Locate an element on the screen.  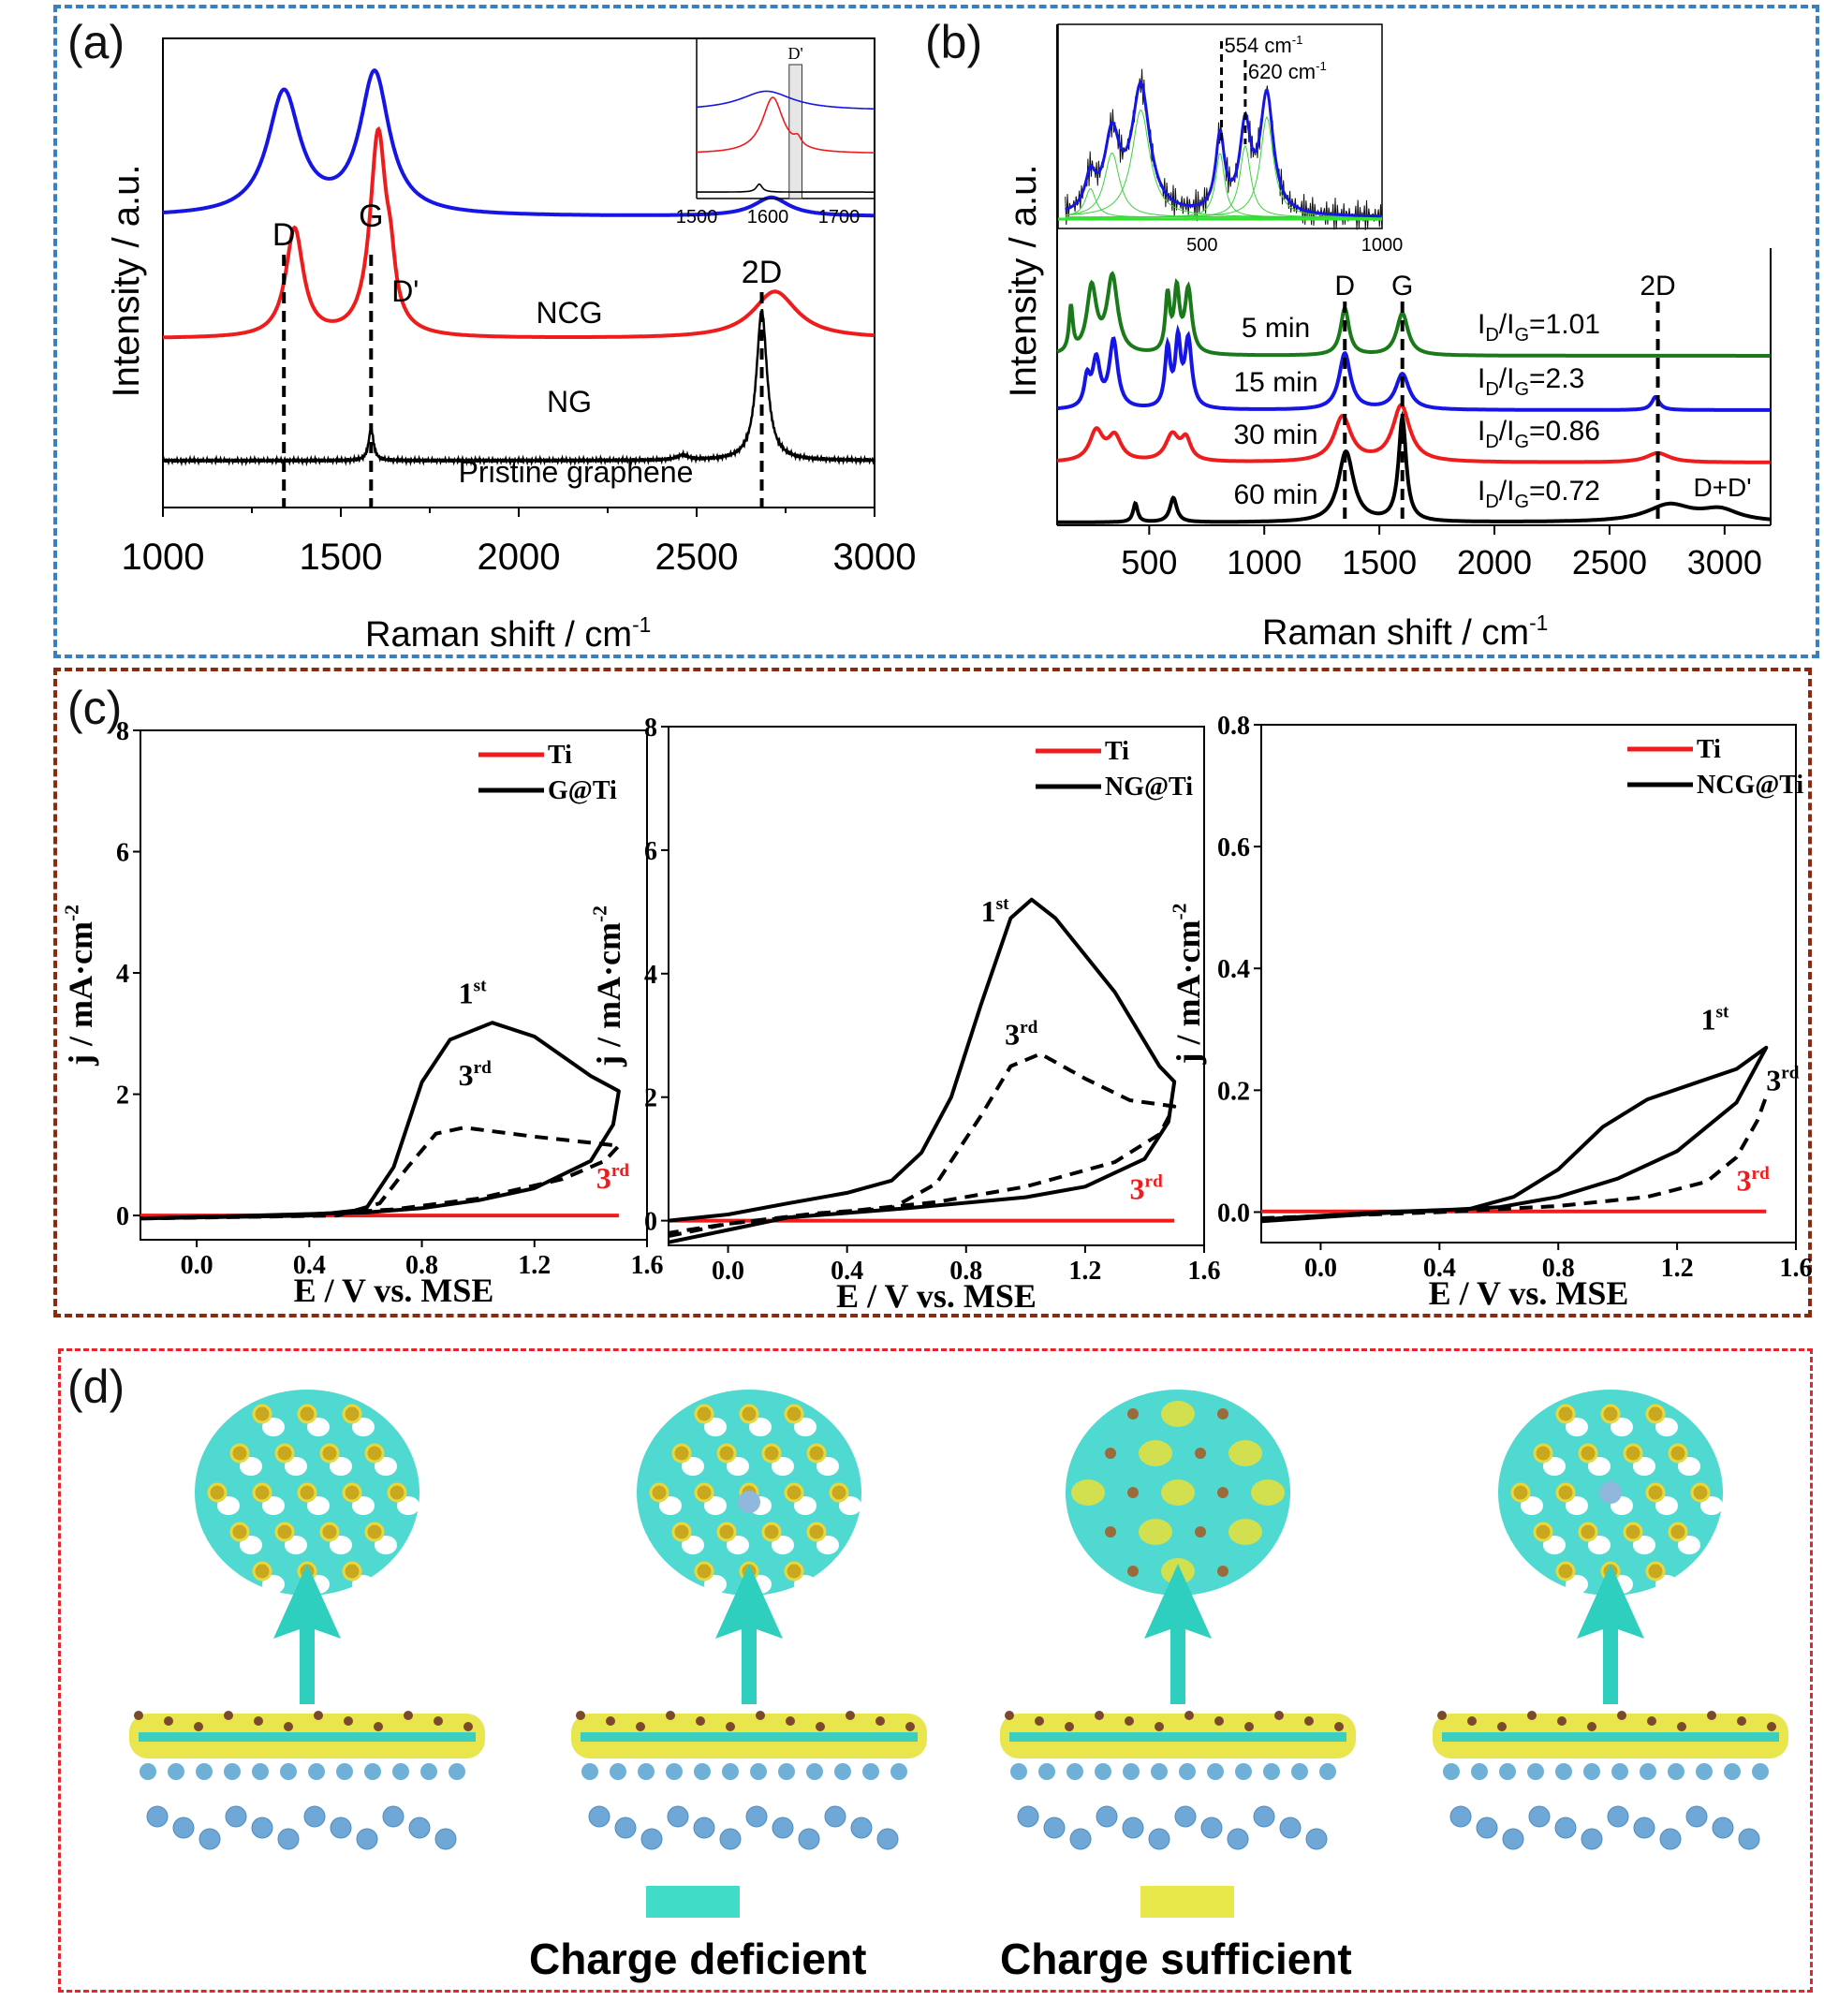
series-label: NG is located at coordinates (569, 402).